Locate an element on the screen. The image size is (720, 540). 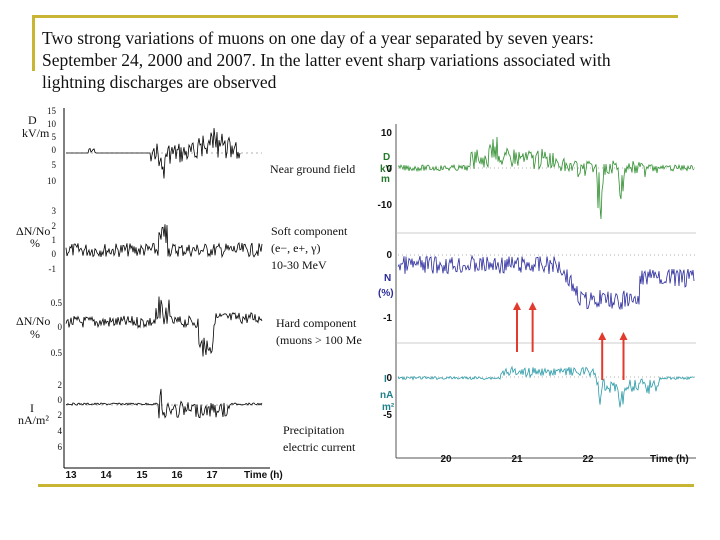
right-current-ylabel-top: I is located at coordinates (385, 379).